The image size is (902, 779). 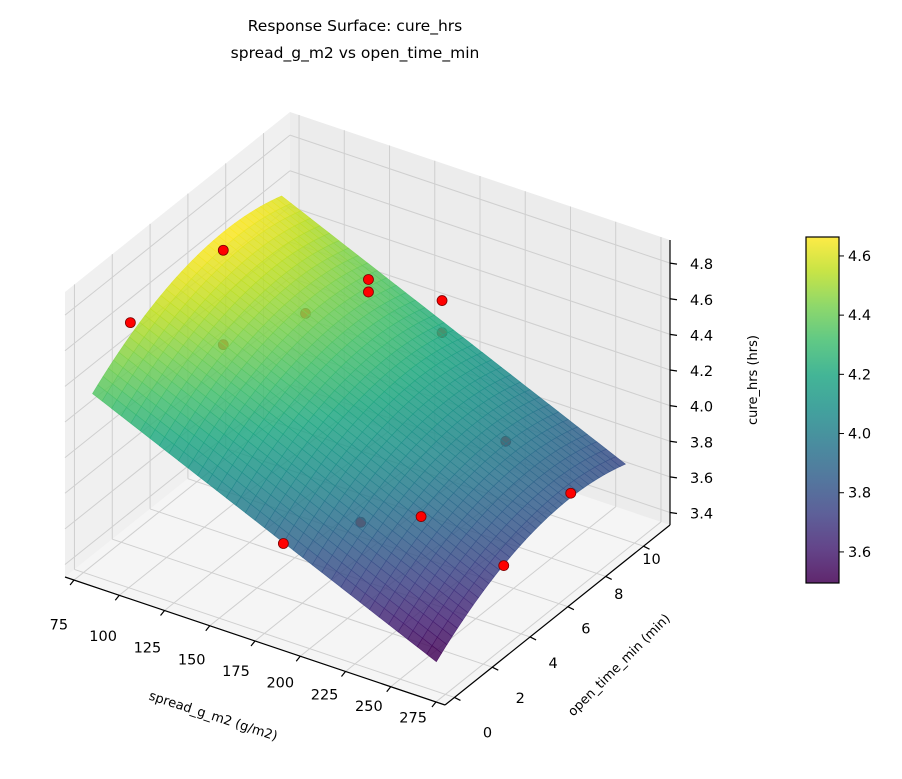 I want to click on z-axis-label: cure_hrs (hrs), so click(x=753, y=380).